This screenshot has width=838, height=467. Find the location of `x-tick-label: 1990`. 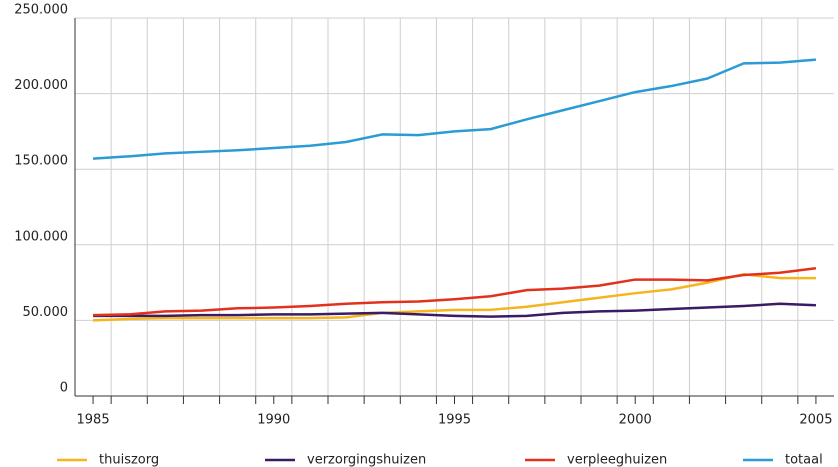

x-tick-label: 1990 is located at coordinates (273, 420).